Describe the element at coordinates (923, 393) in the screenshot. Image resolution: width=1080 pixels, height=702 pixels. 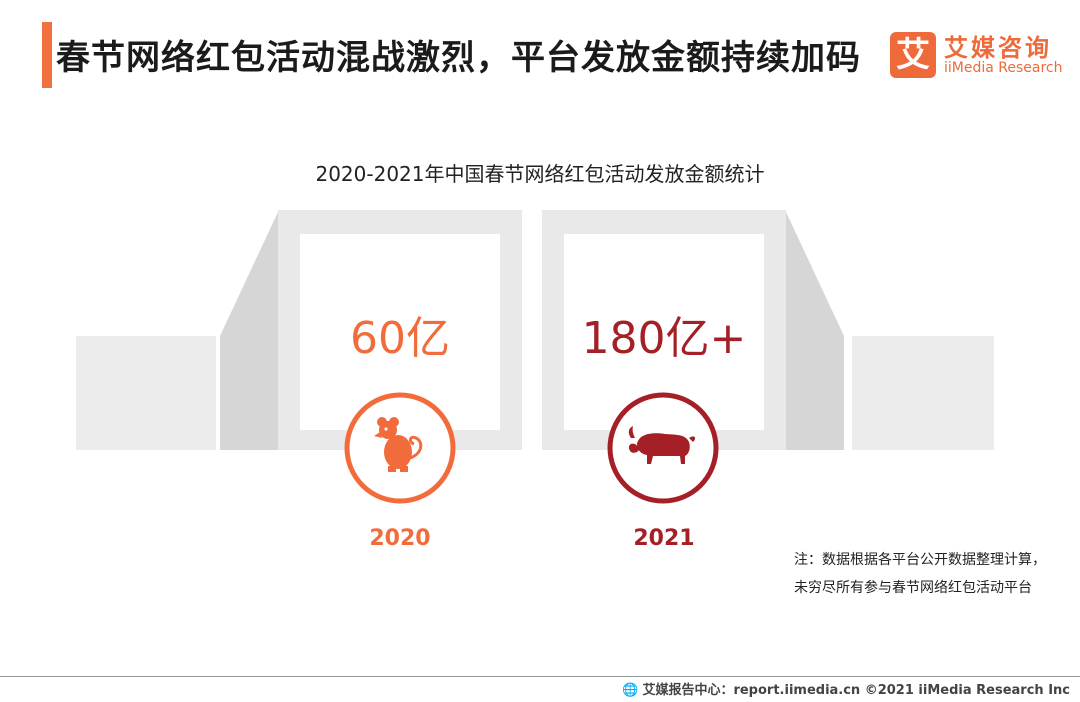
I see `stage-right-block` at that location.